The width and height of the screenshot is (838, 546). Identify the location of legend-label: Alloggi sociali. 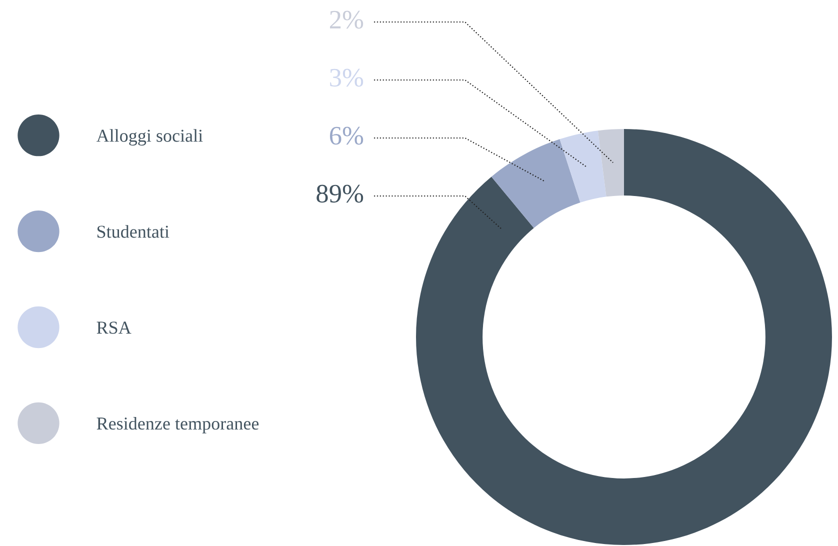
(149, 137).